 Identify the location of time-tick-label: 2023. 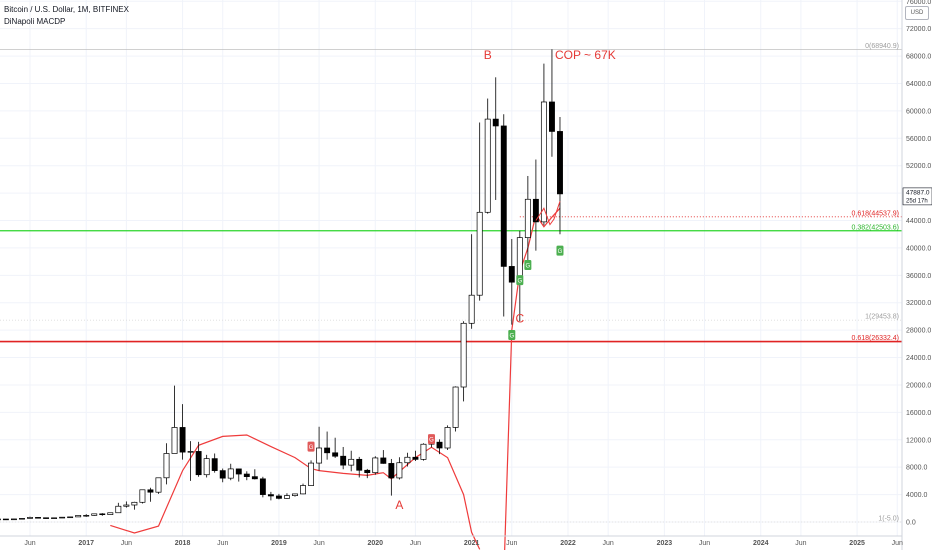
(665, 543).